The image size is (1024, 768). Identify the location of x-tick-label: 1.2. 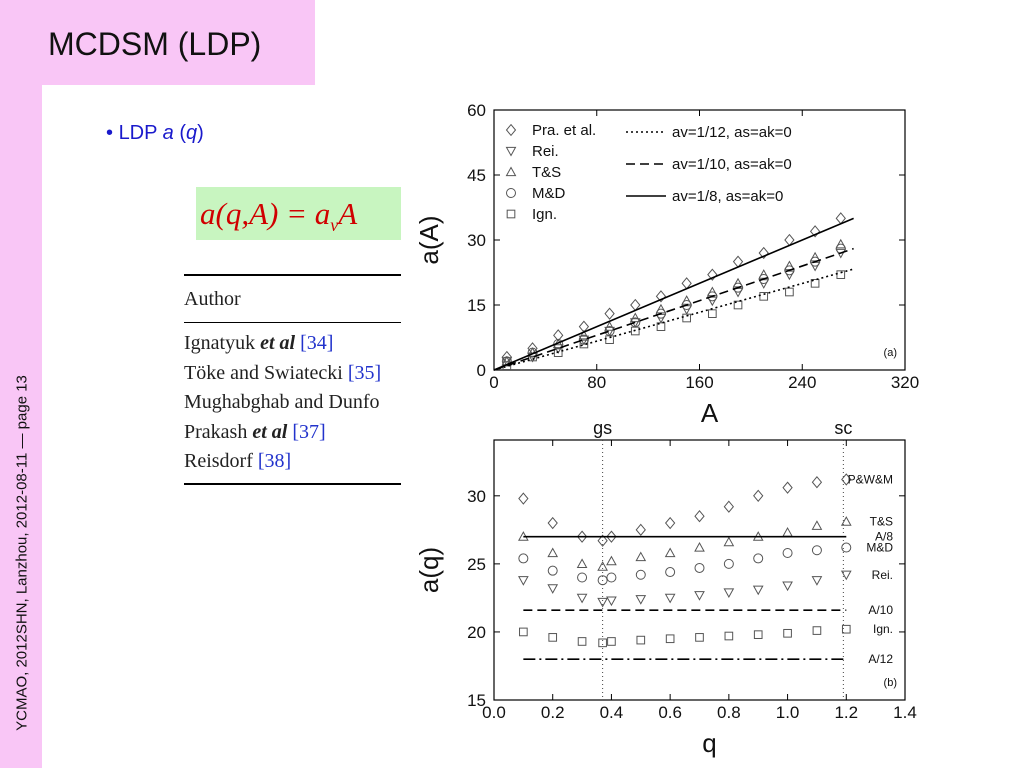
(846, 712).